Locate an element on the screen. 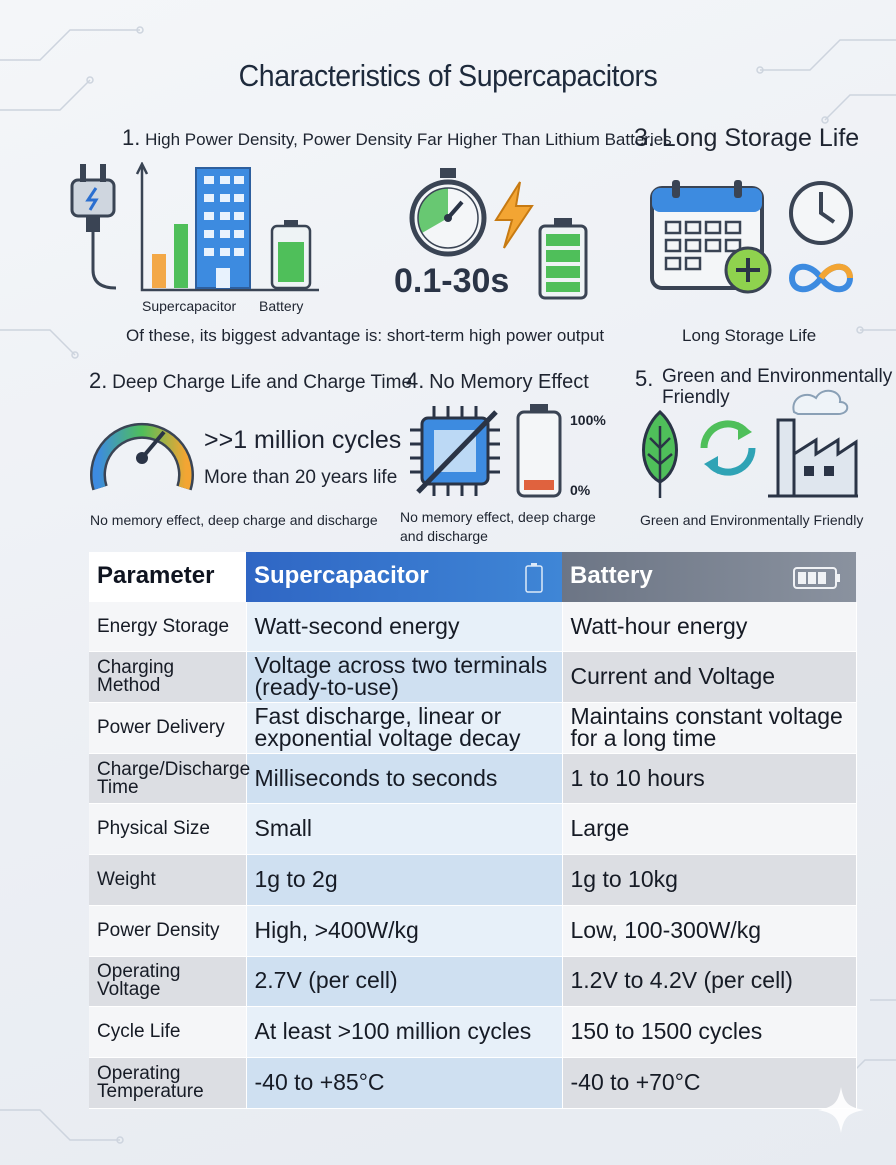 This screenshot has width=896, height=1165. cycles-text: >>1 million cycles is located at coordinates (303, 440).